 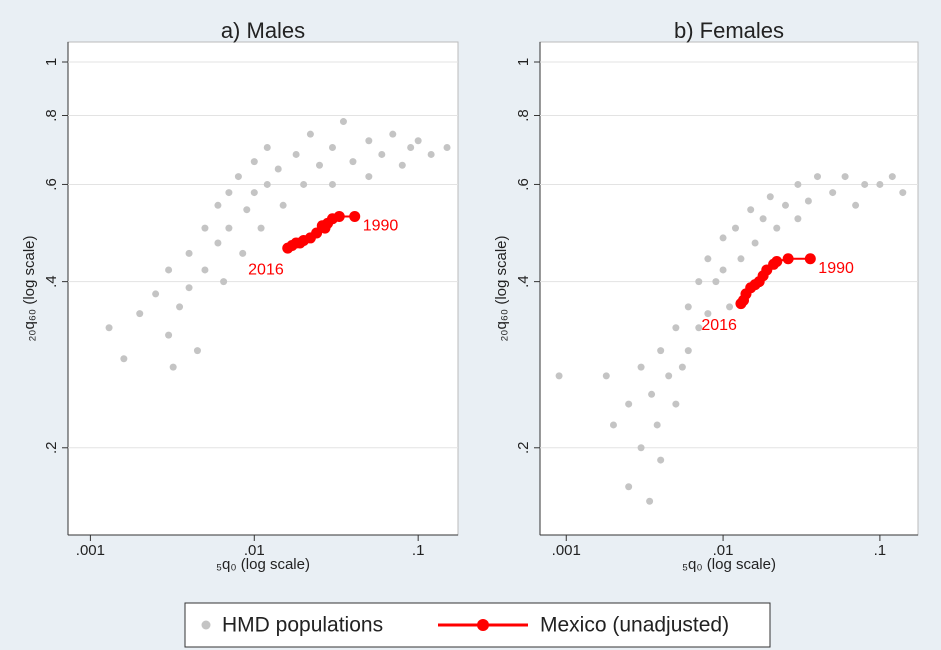 What do you see at coordinates (523, 62) in the screenshot?
I see `y-tick-label: 1` at bounding box center [523, 62].